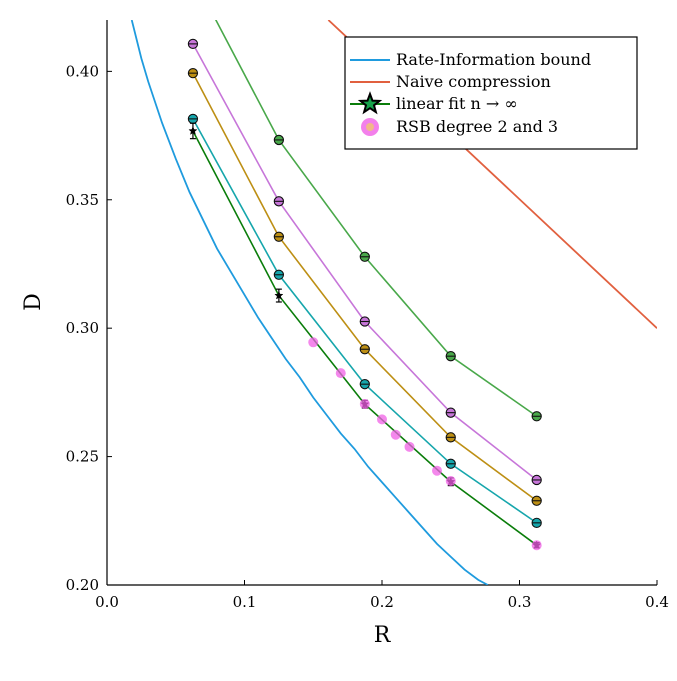 The height and width of the screenshot is (681, 677). I want to click on x-tick-label: 0.1, so click(245, 602).